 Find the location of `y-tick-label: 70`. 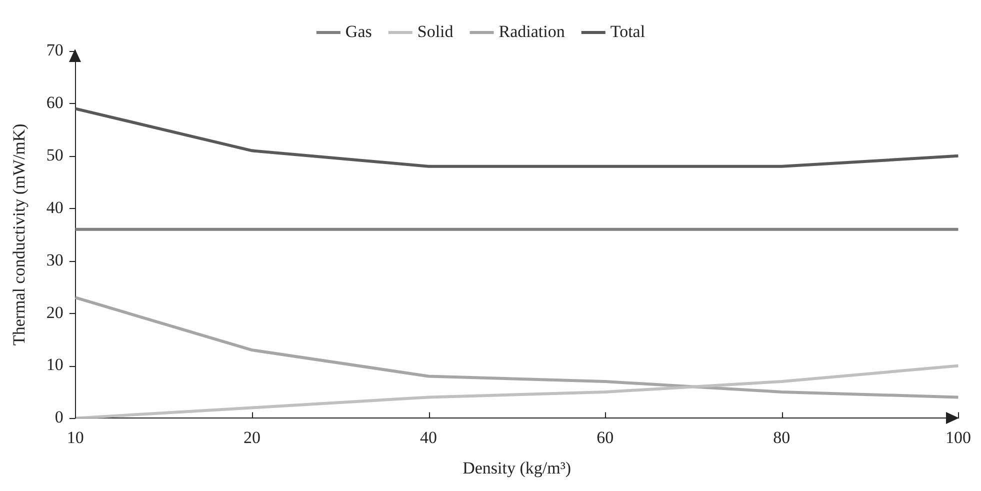

y-tick-label: 70 is located at coordinates (55, 50).